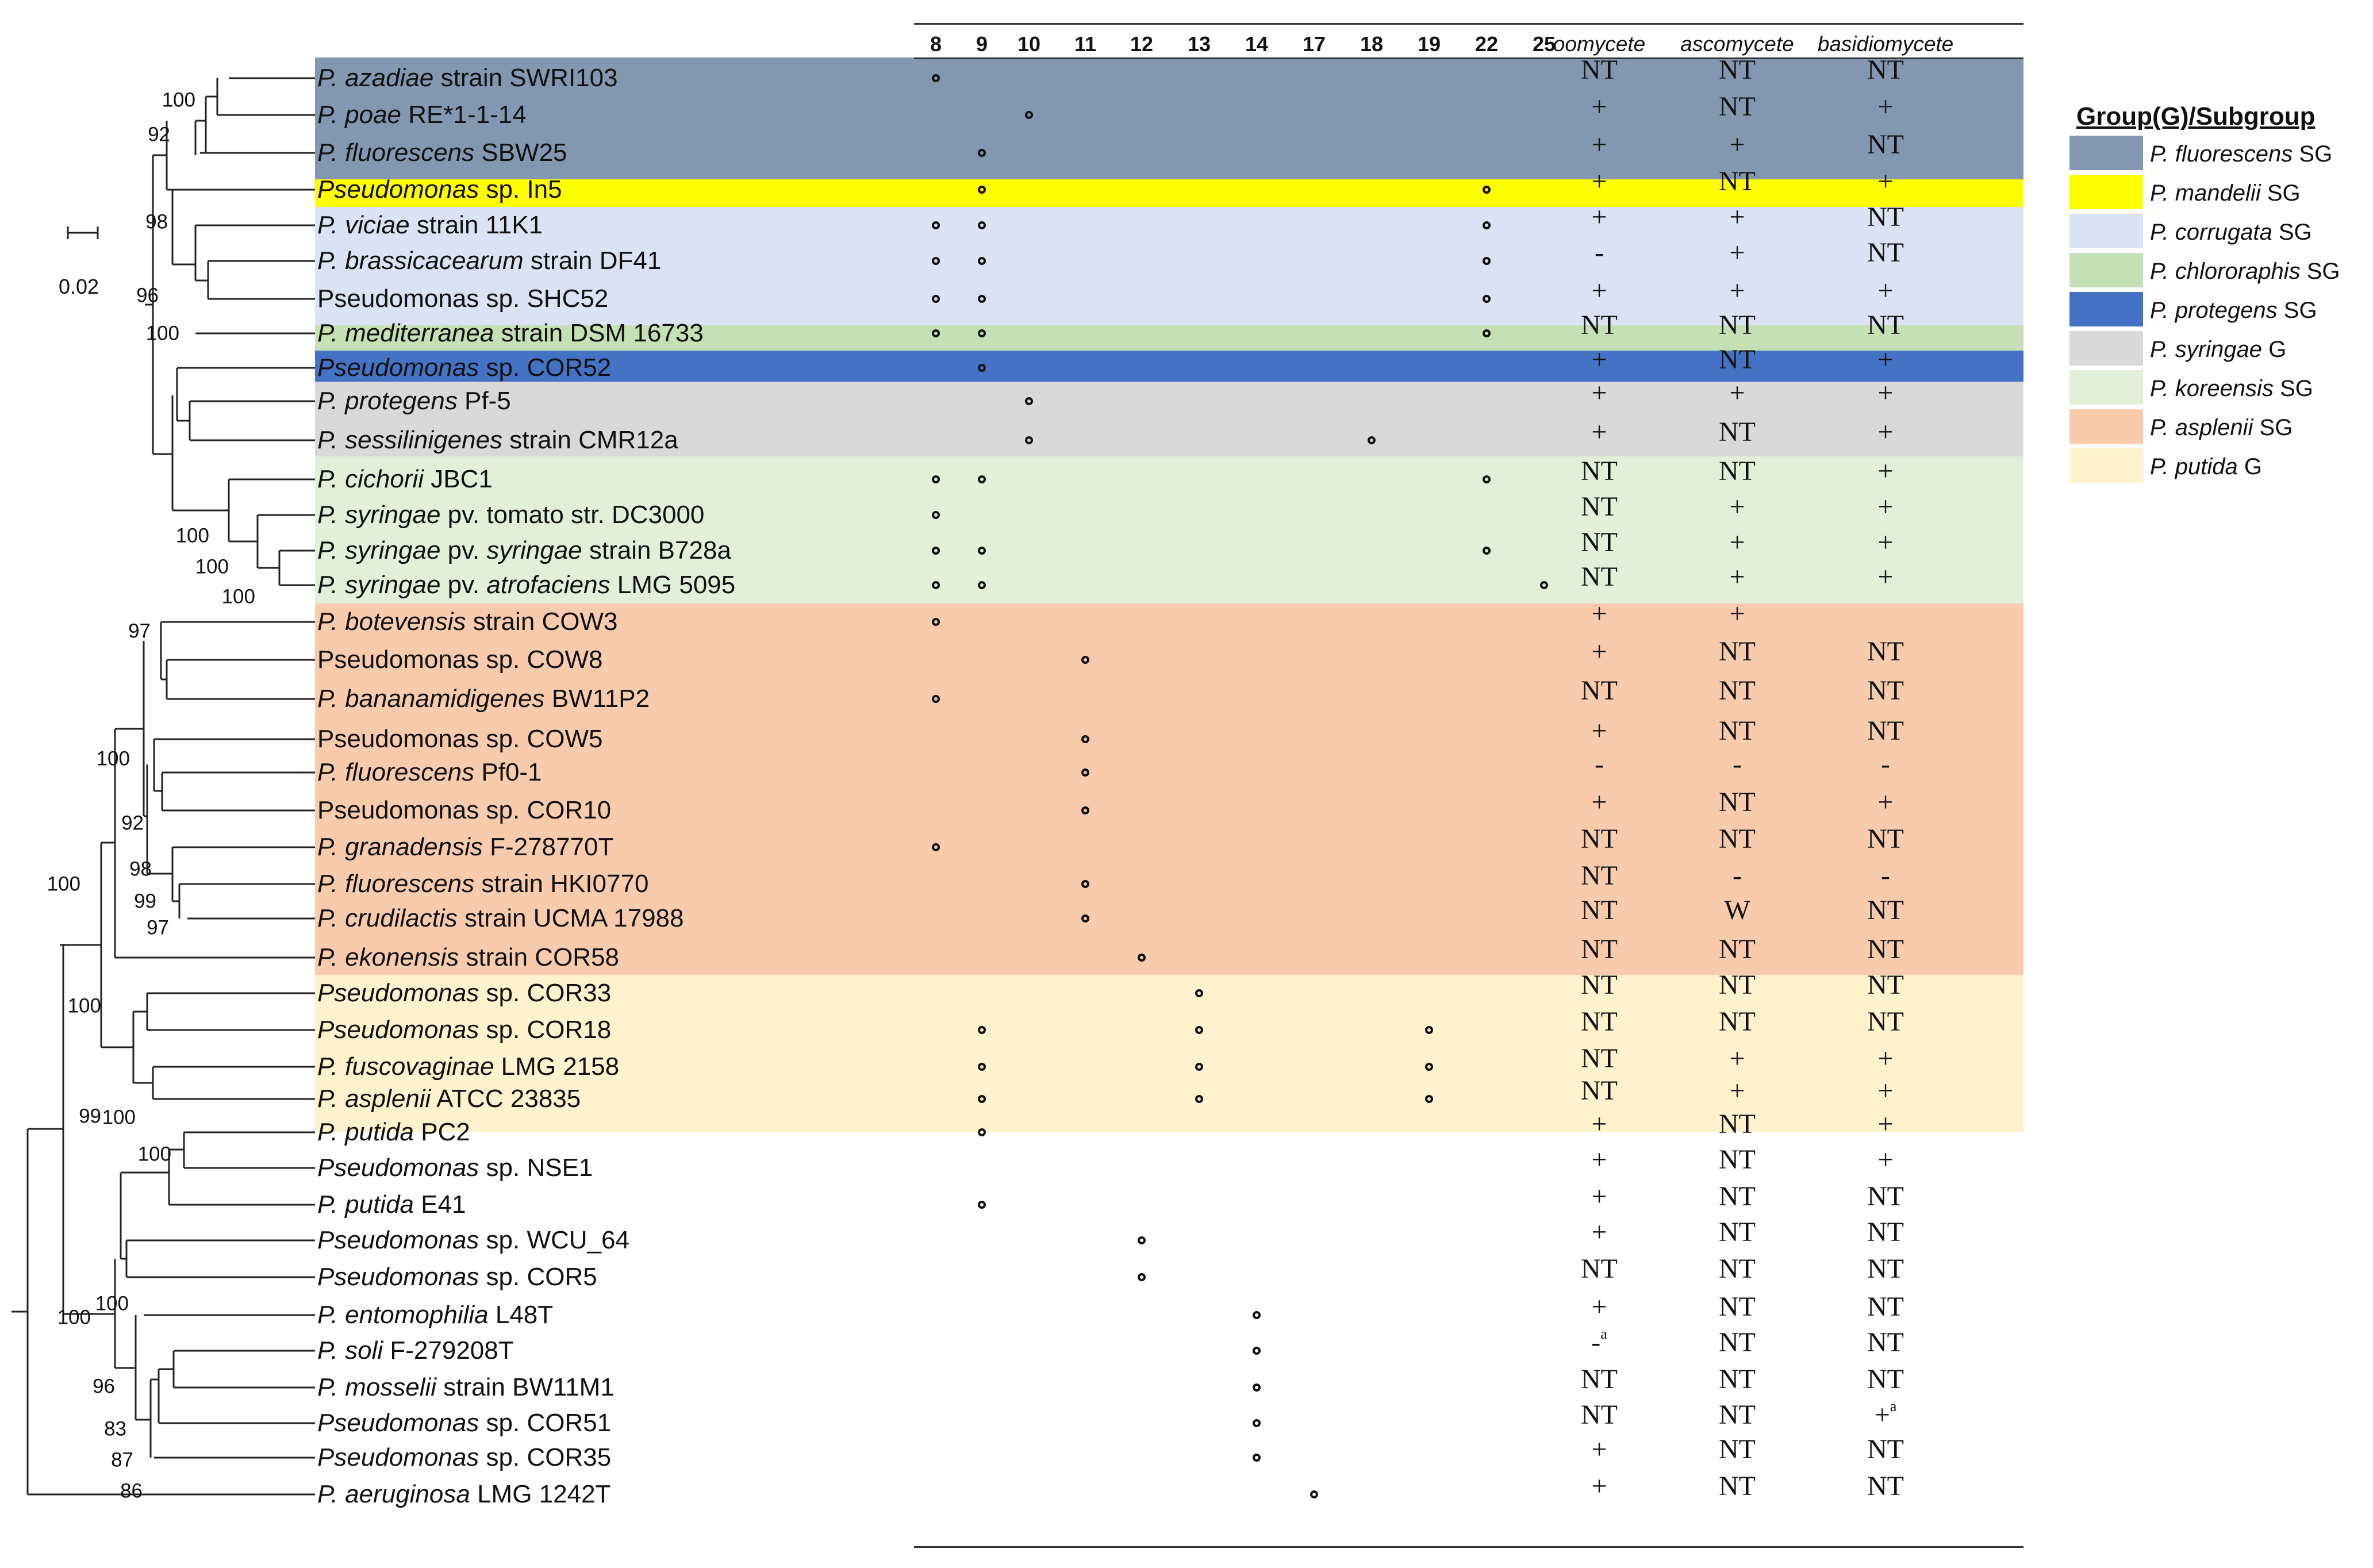 The image size is (2373, 1568). I want to click on strain-descriptor: Pseudomonas sp. SHC52, so click(463, 299).